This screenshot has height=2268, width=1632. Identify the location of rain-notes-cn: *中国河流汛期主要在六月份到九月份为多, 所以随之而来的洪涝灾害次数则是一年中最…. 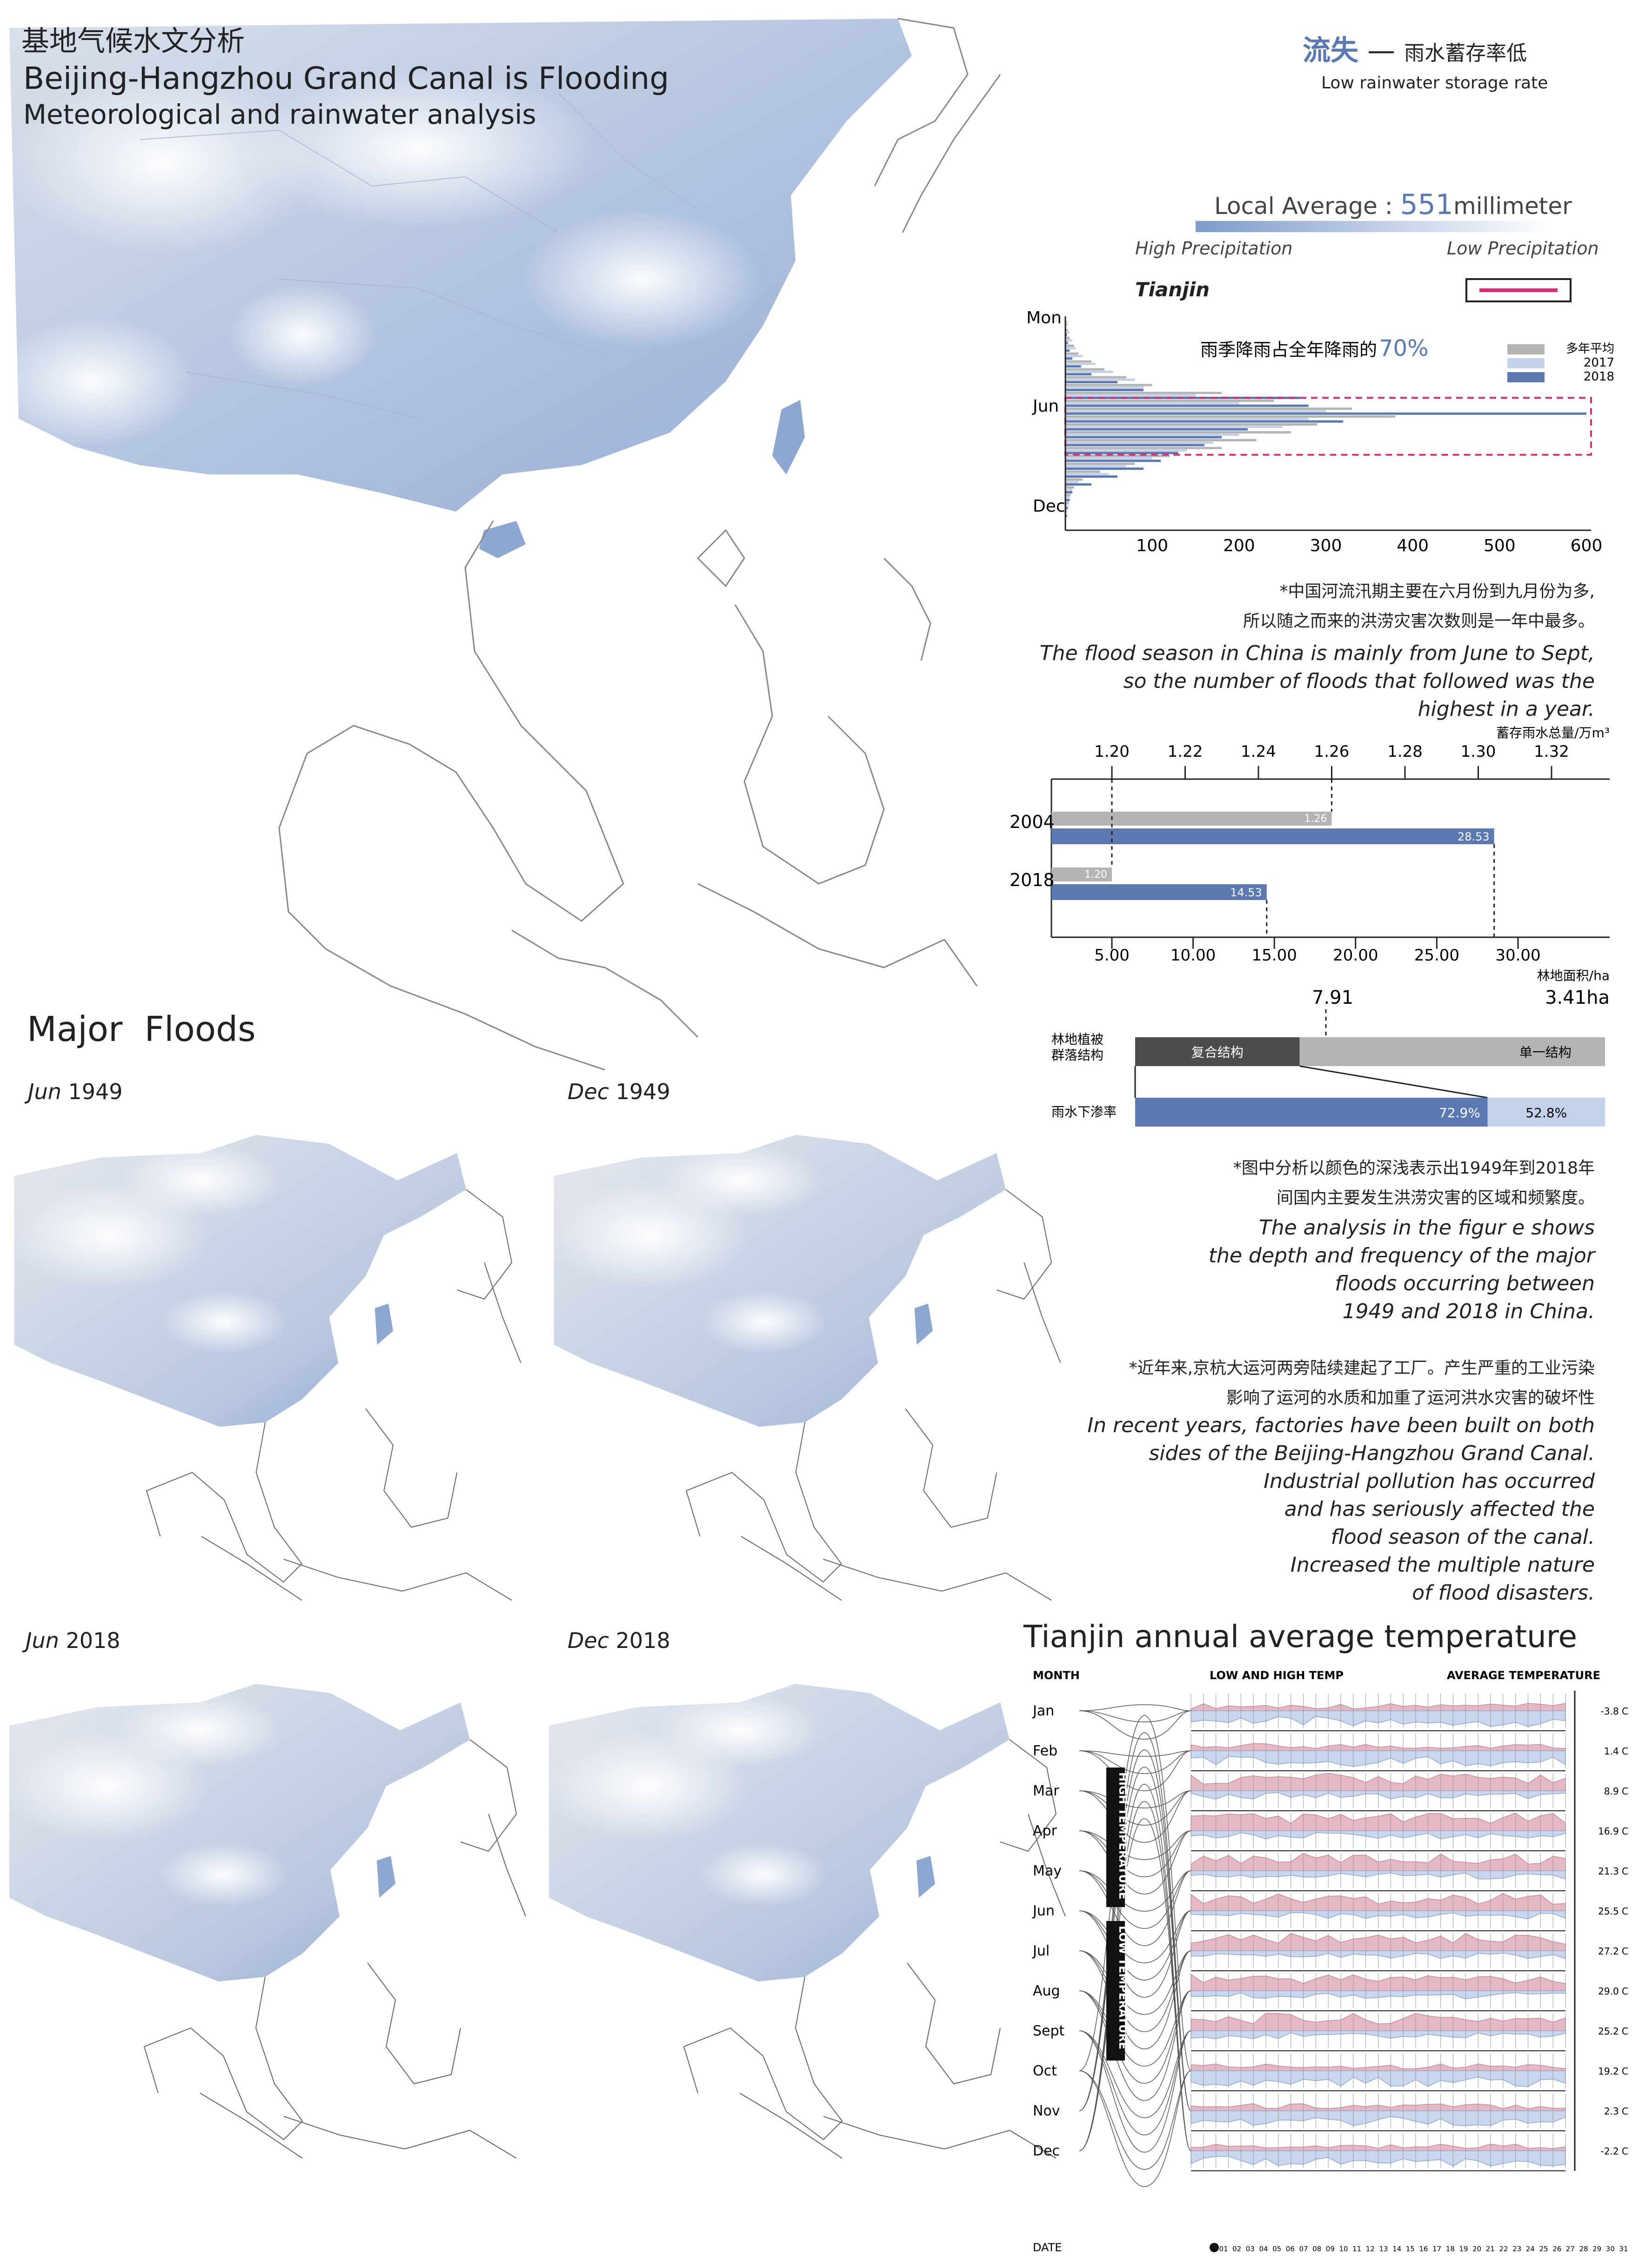
(1339, 607).